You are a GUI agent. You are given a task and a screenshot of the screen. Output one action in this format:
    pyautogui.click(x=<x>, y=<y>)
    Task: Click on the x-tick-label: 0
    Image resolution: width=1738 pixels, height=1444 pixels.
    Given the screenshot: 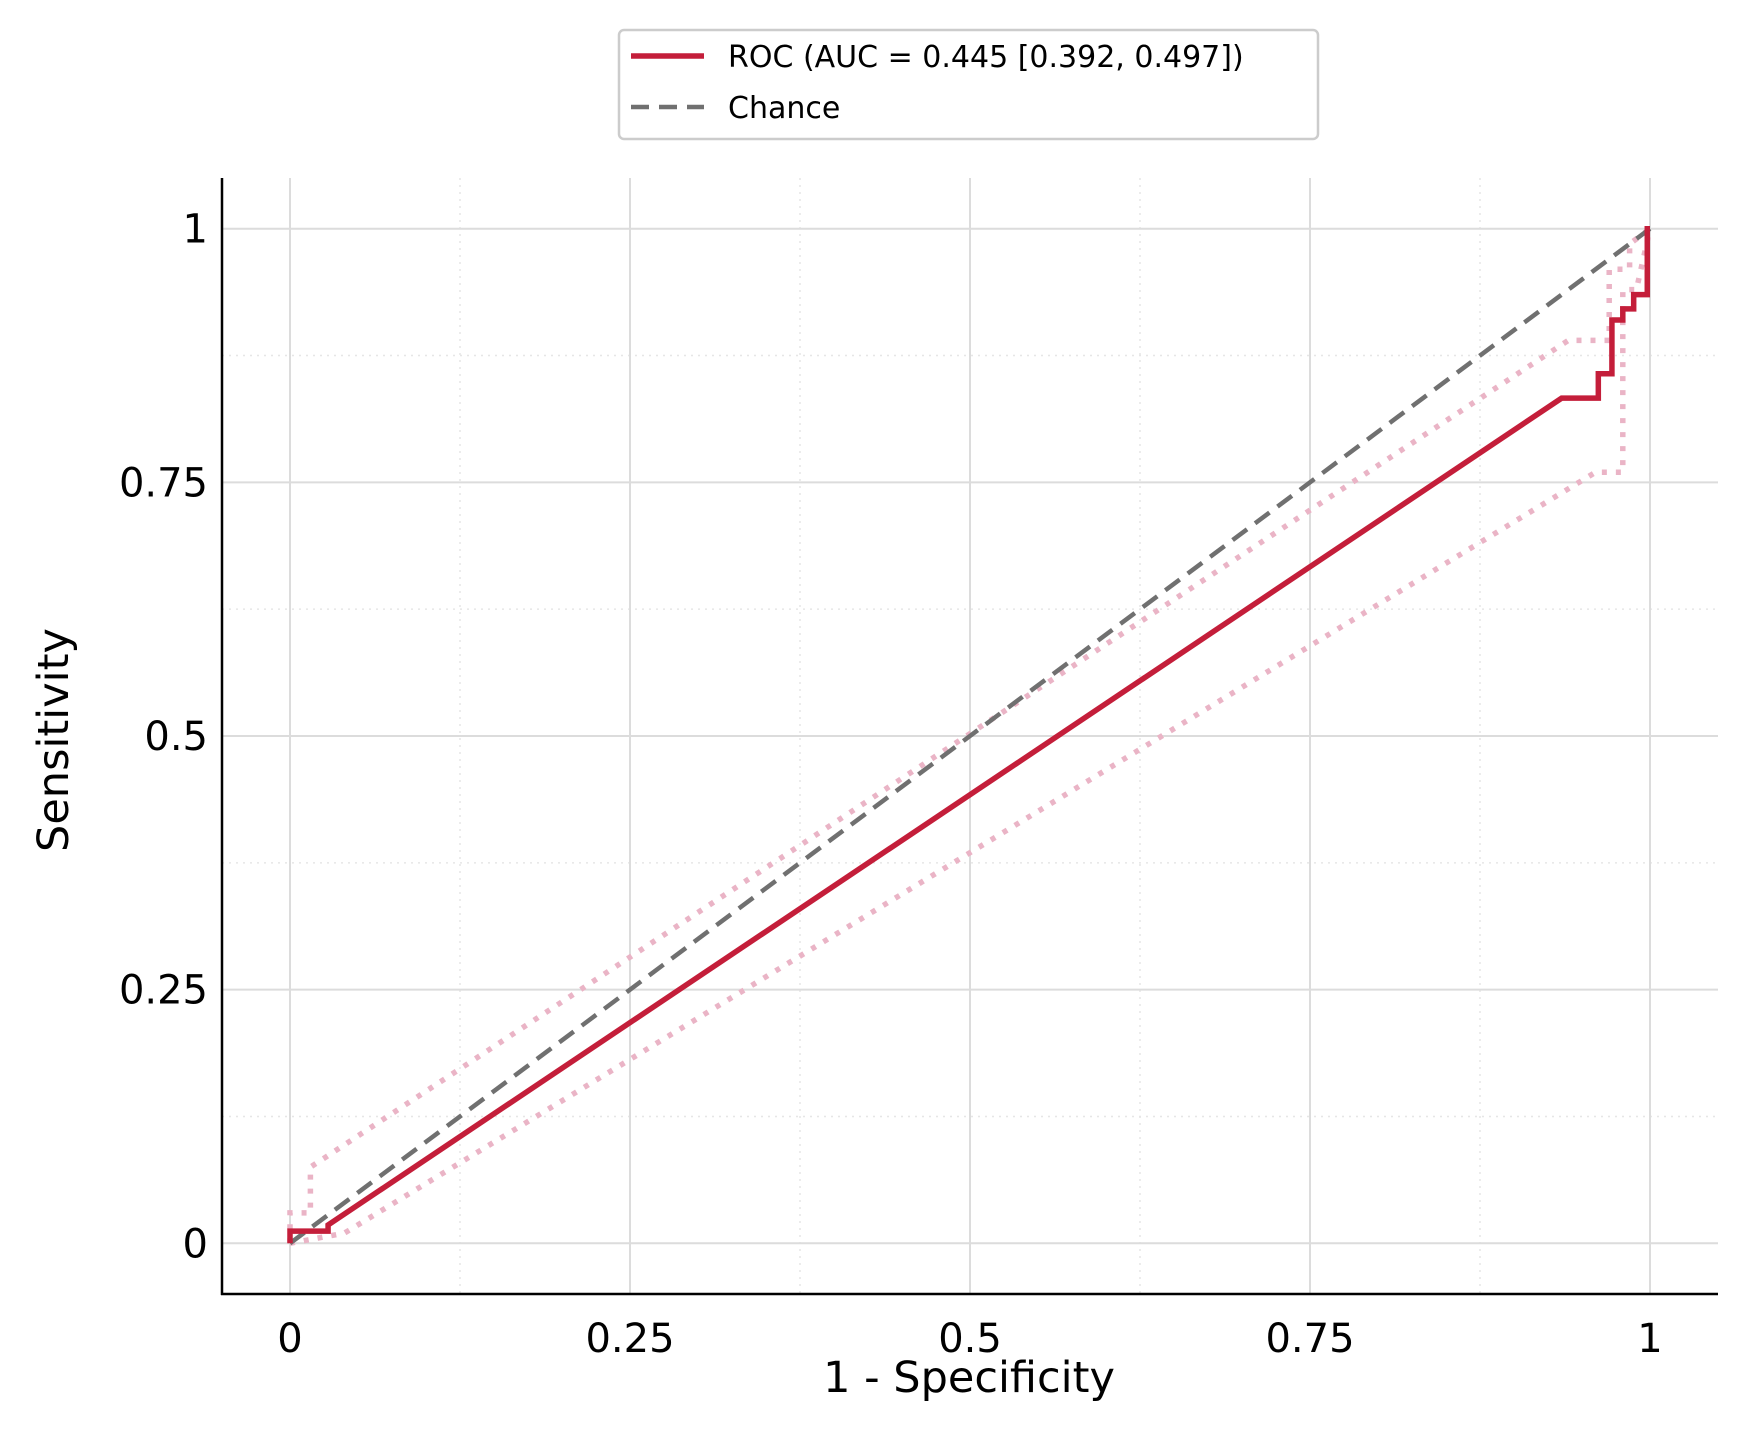 What is the action you would take?
    pyautogui.click(x=289, y=1339)
    